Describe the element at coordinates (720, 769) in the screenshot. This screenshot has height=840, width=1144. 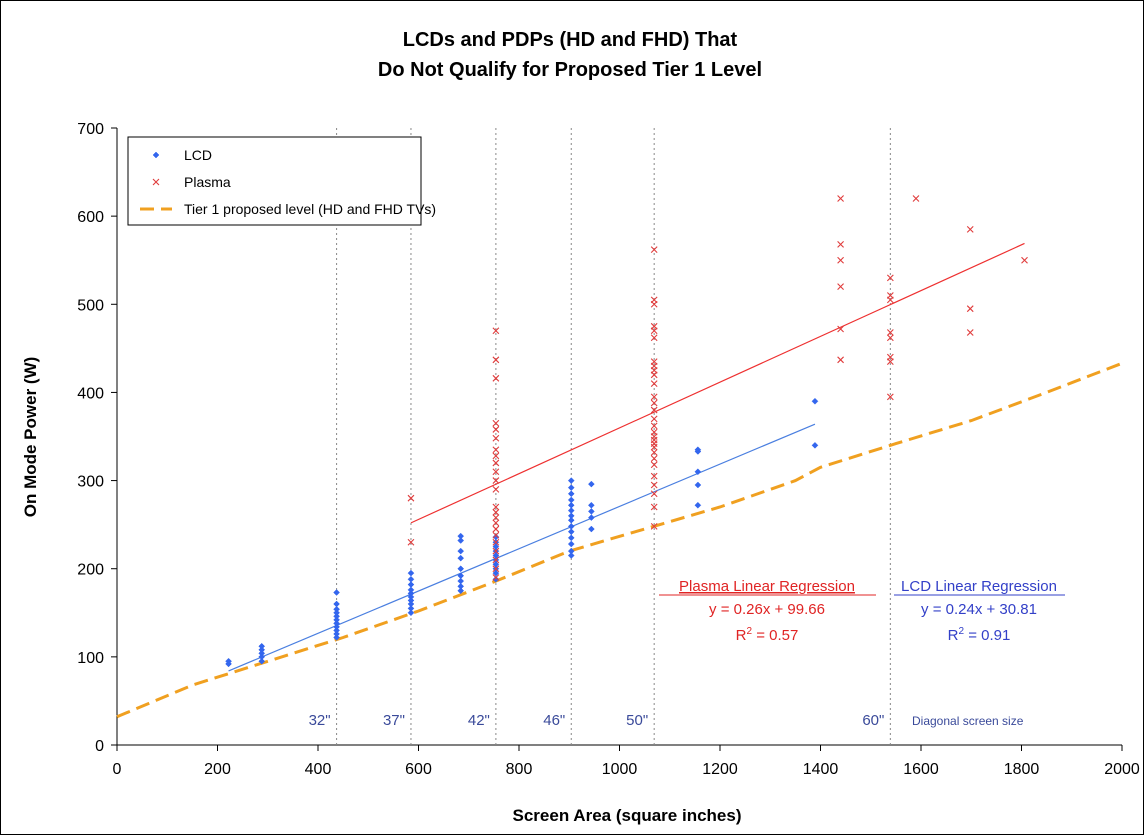
I see `x-tick-label: 1200` at that location.